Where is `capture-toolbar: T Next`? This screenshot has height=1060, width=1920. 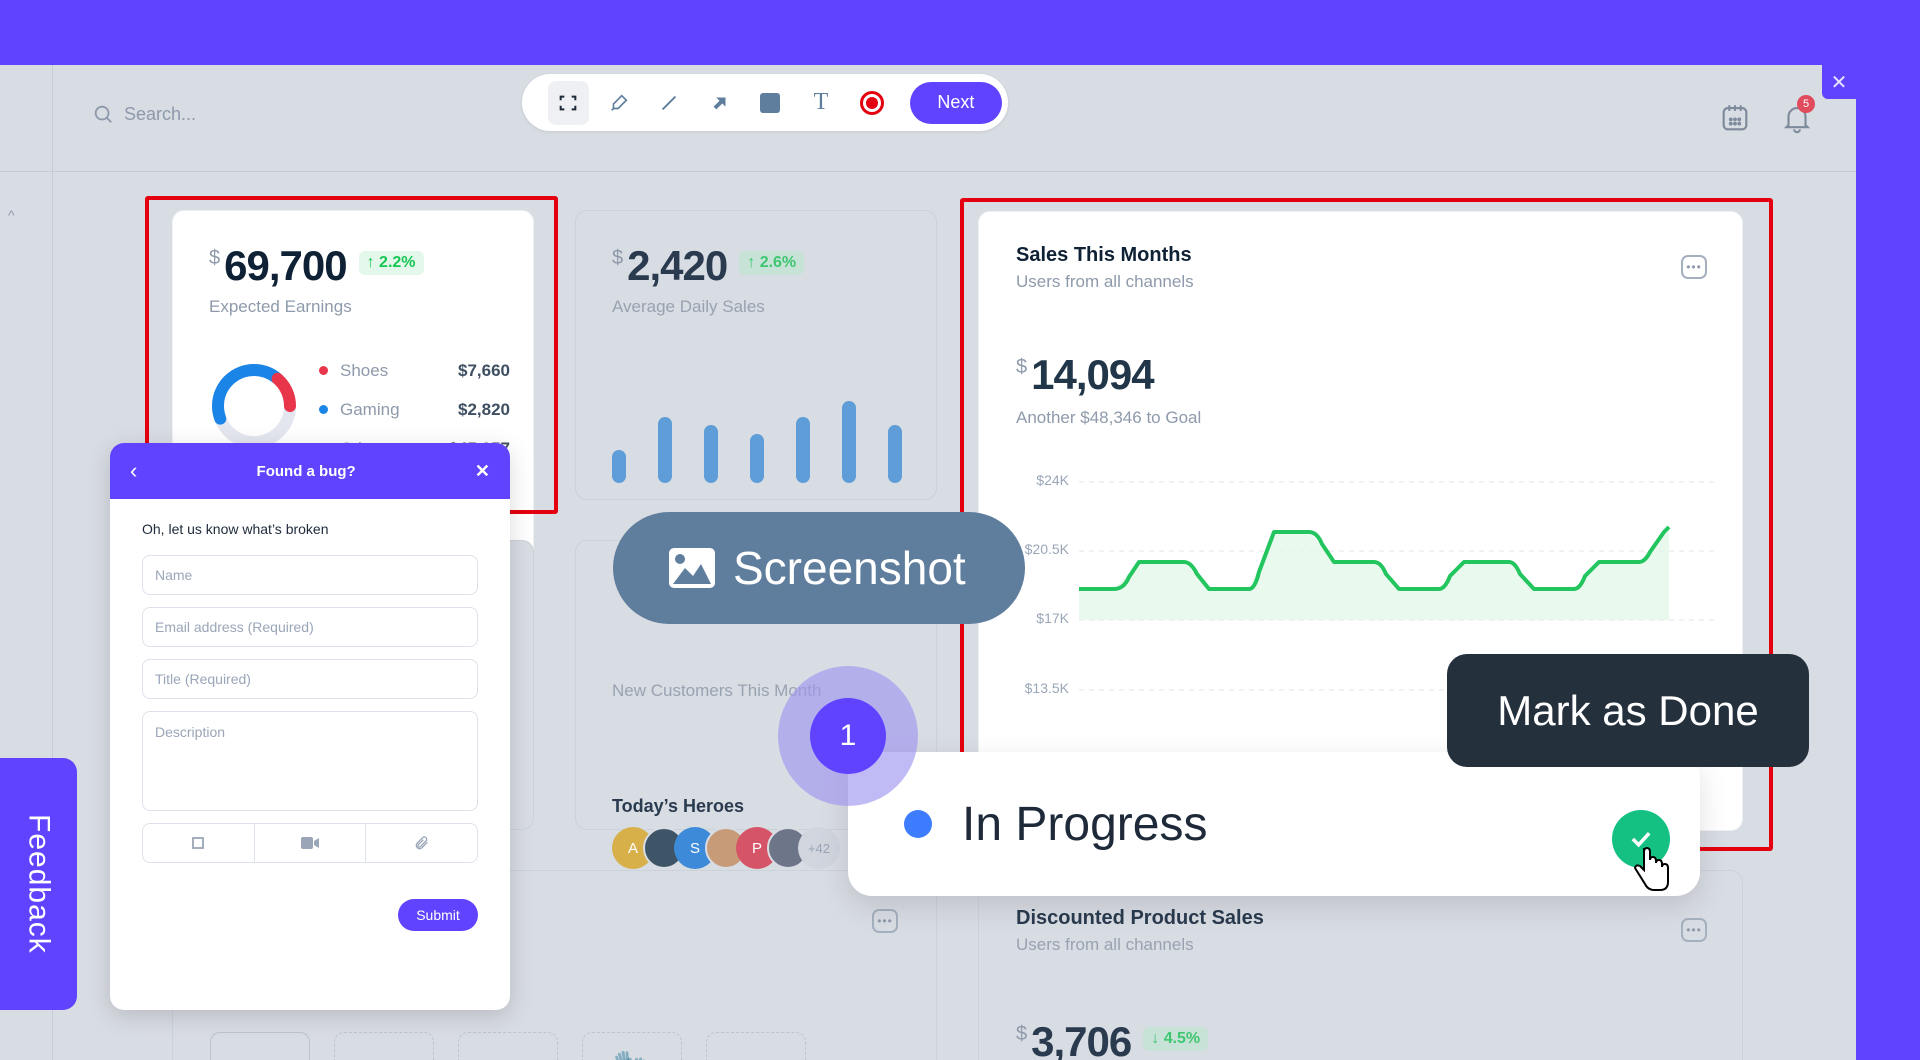
capture-toolbar: T Next is located at coordinates (765, 102).